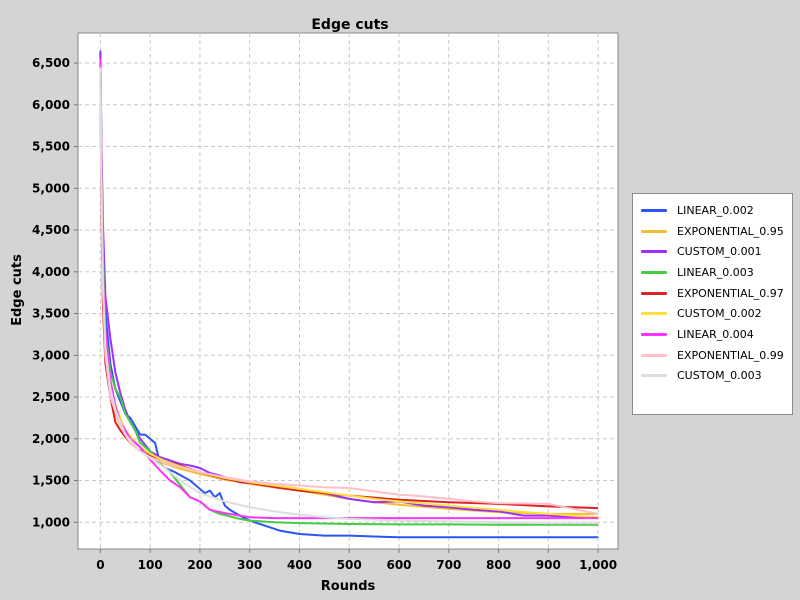  I want to click on y-tick-label: 3,000, so click(51, 355).